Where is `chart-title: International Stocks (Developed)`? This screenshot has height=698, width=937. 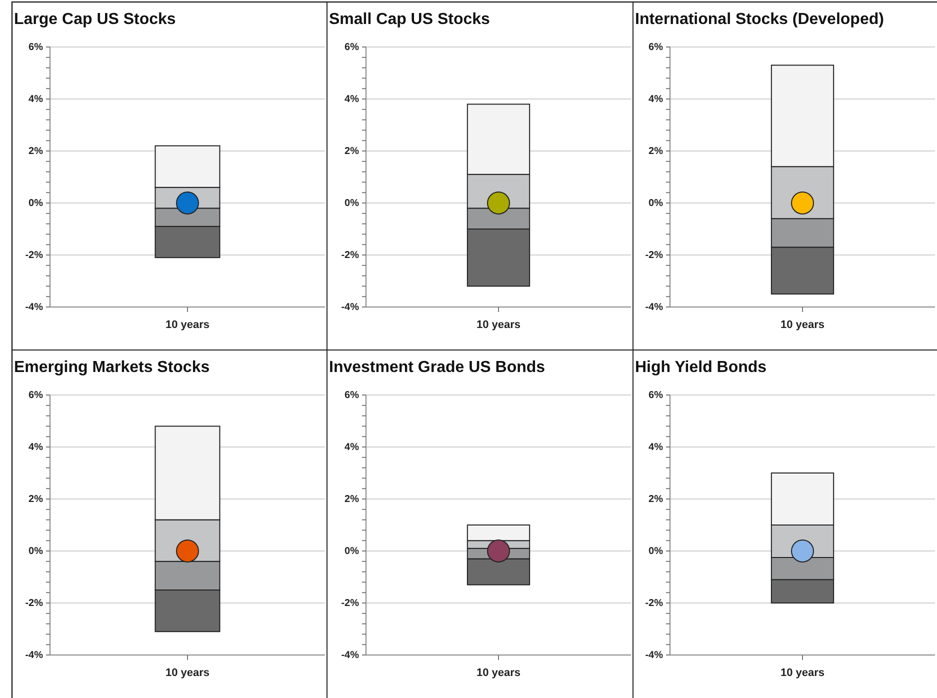
chart-title: International Stocks (Developed) is located at coordinates (759, 19).